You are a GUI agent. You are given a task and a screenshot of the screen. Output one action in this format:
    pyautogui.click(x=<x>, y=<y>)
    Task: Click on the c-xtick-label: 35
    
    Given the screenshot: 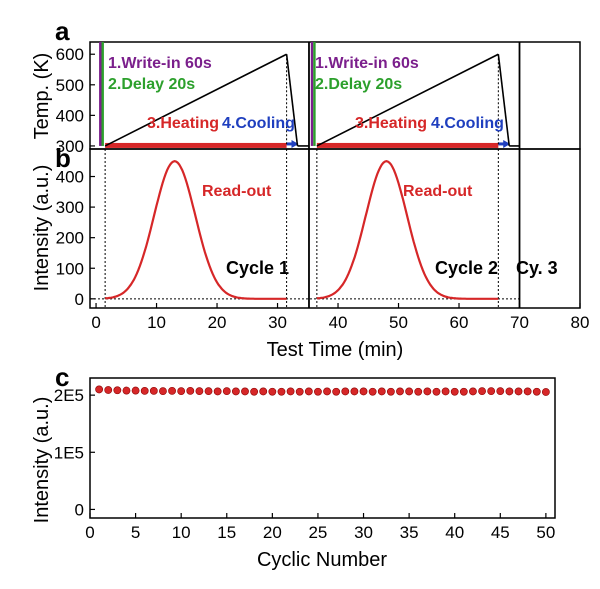 What is the action you would take?
    pyautogui.click(x=409, y=532)
    